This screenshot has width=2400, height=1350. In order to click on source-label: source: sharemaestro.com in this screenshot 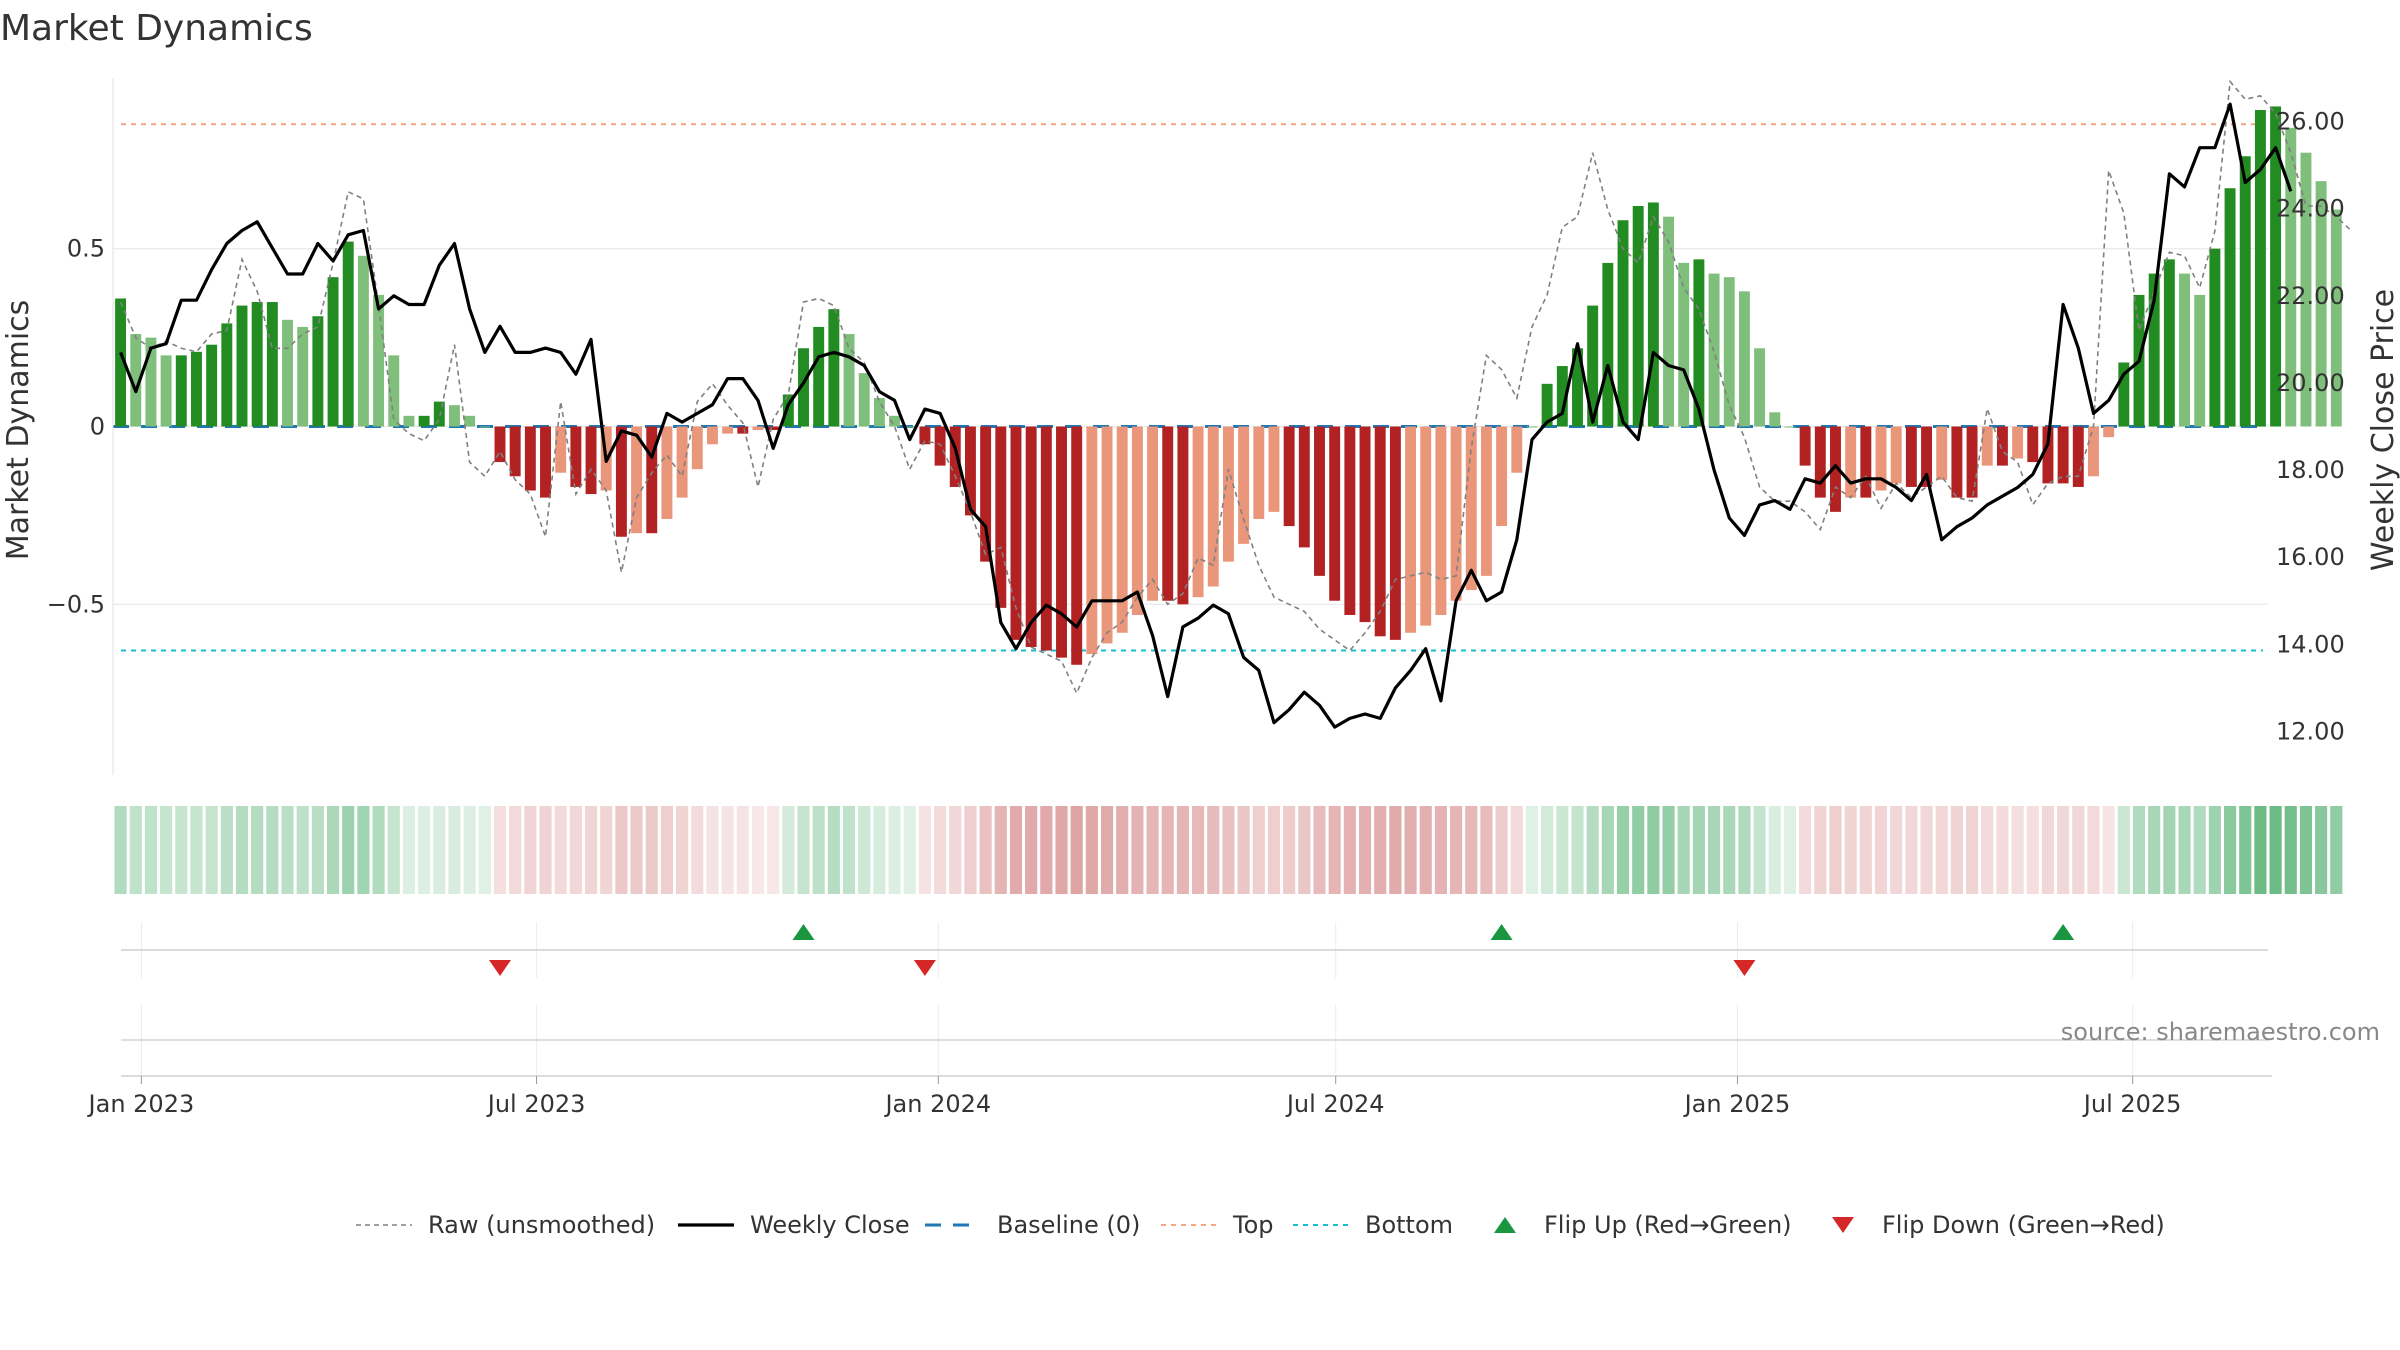, I will do `click(2220, 1032)`.